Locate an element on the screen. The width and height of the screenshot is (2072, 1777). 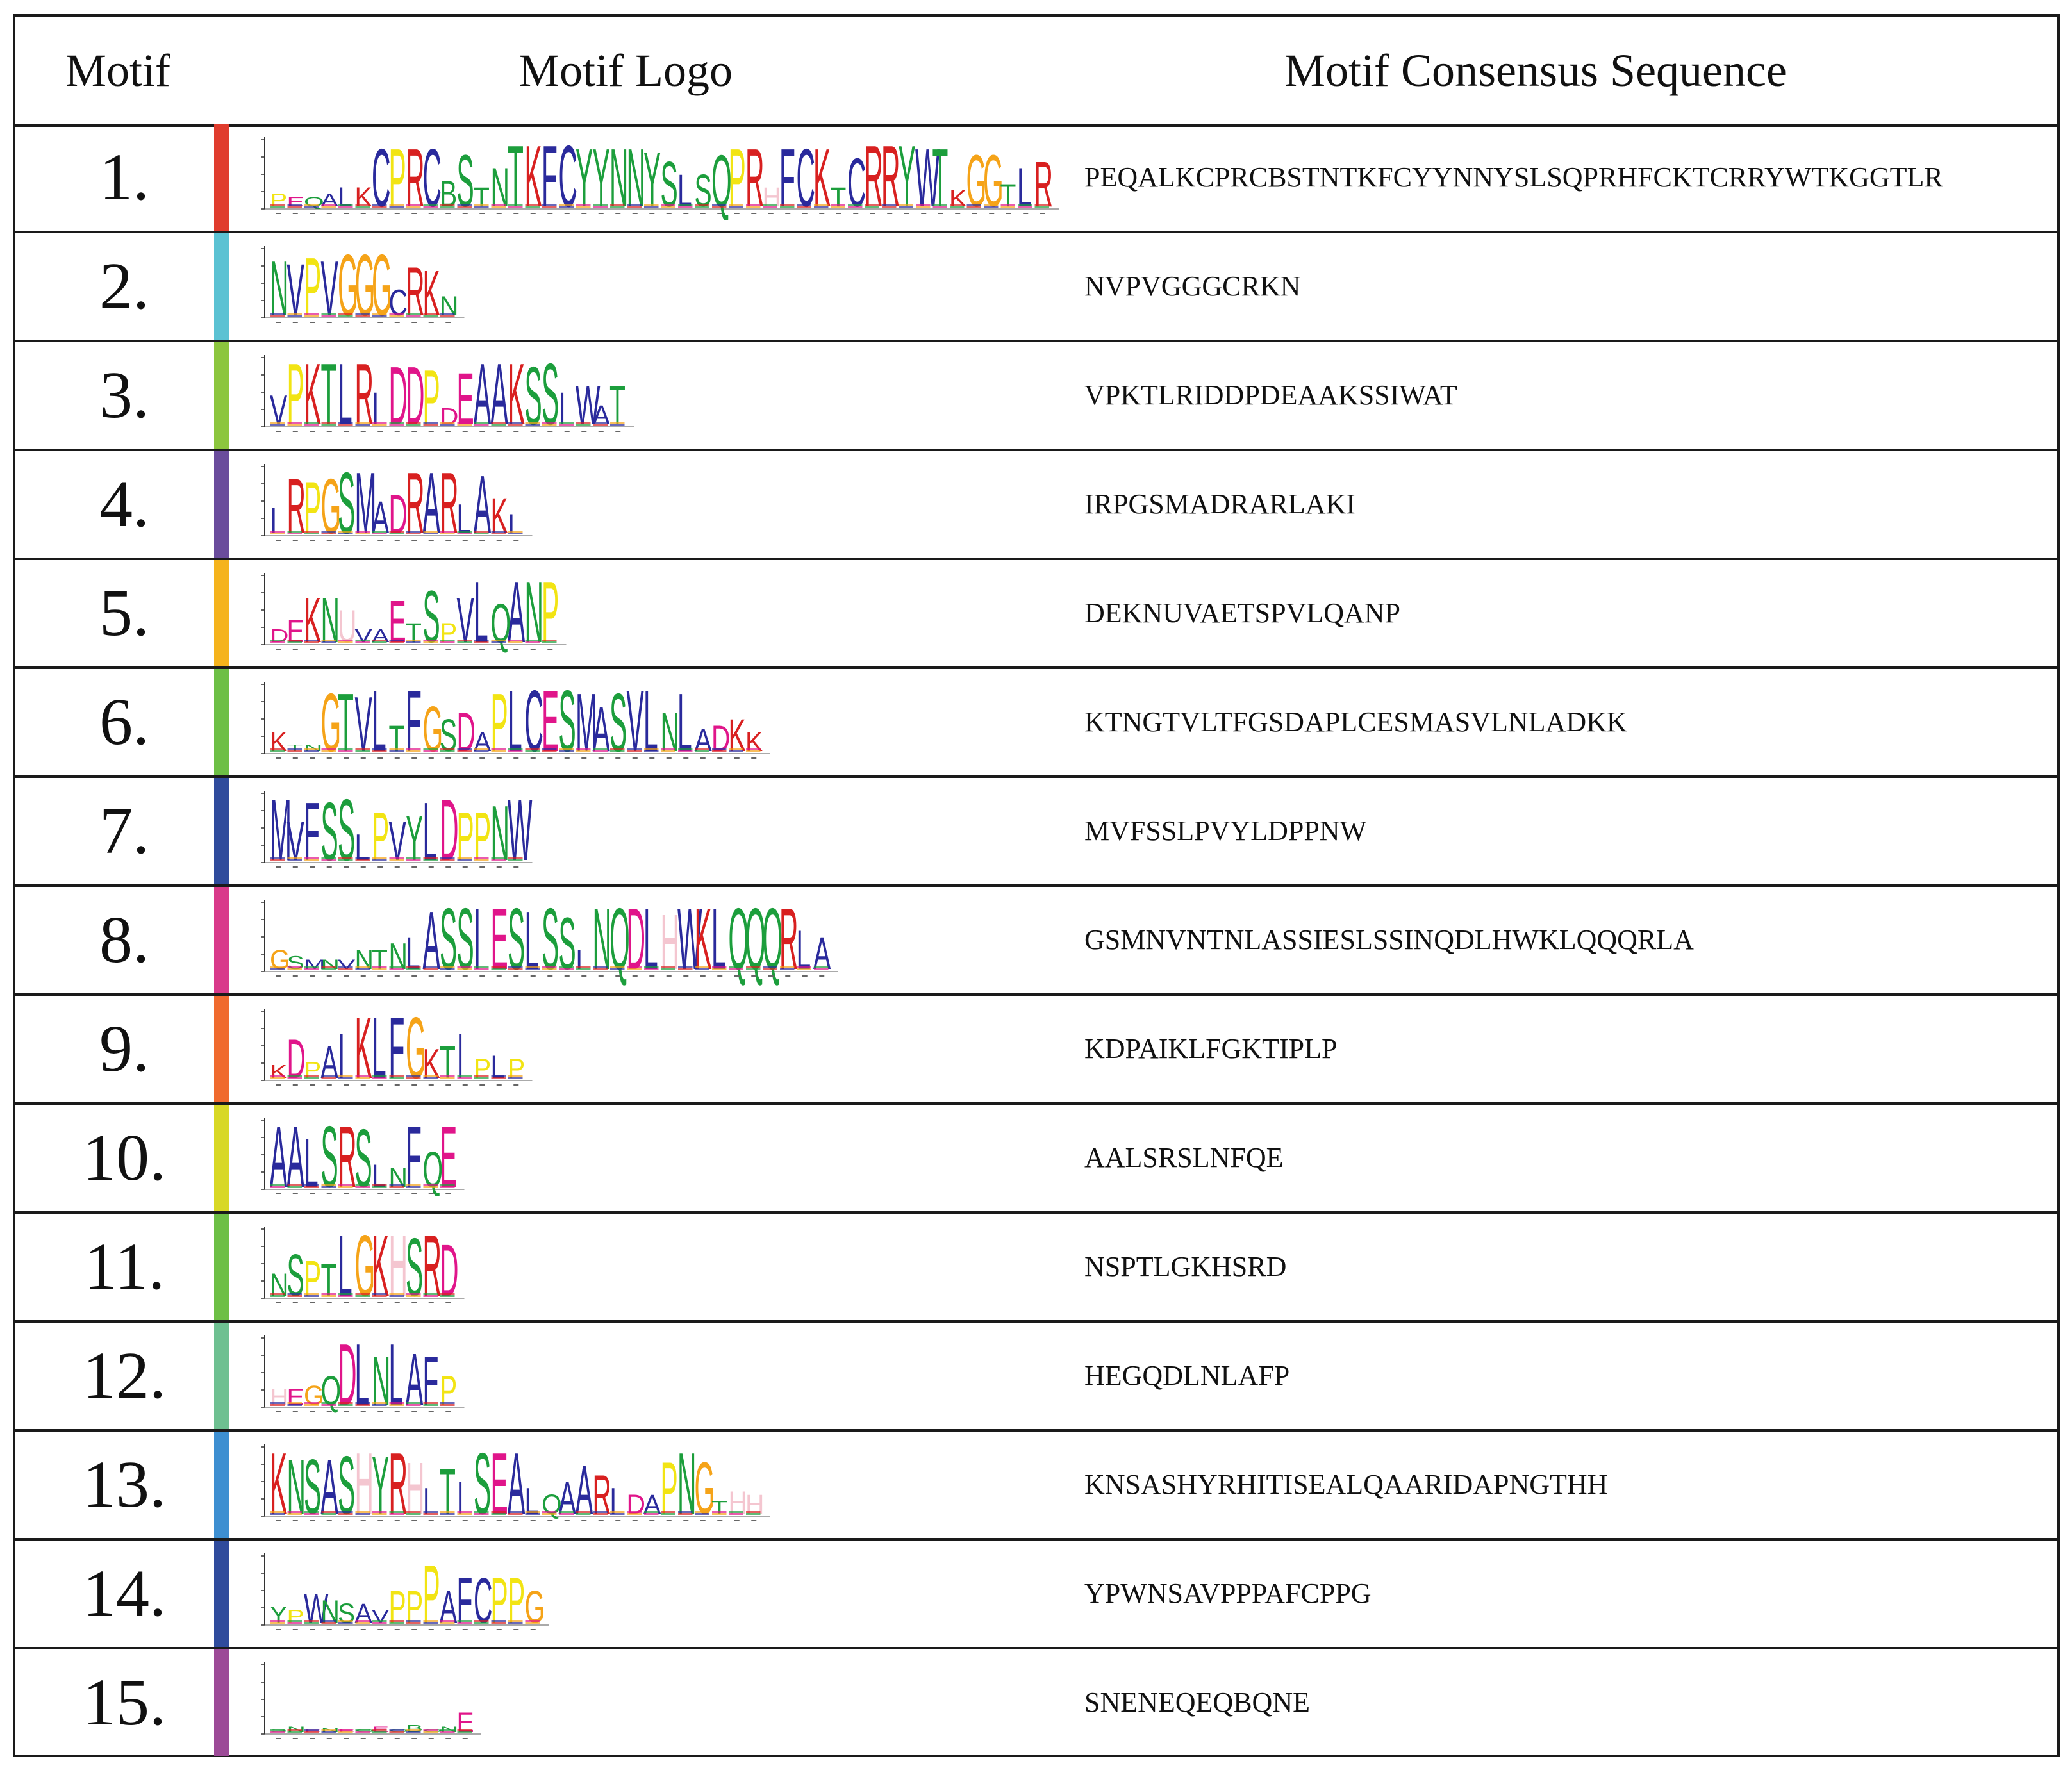
logo-letter: Q is located at coordinates (755, 940).